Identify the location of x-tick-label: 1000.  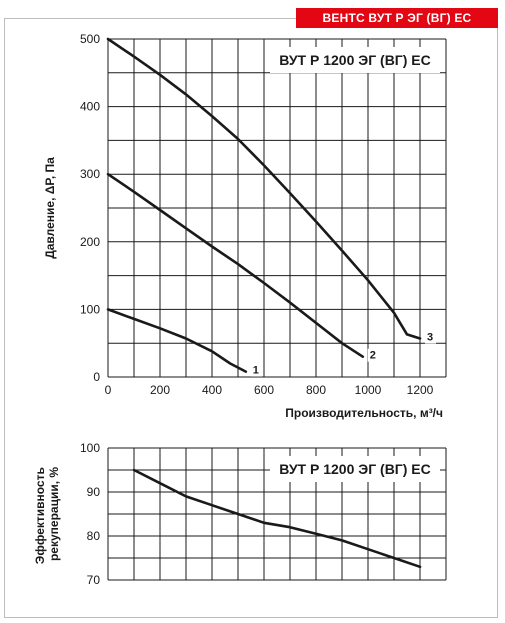
(368, 390).